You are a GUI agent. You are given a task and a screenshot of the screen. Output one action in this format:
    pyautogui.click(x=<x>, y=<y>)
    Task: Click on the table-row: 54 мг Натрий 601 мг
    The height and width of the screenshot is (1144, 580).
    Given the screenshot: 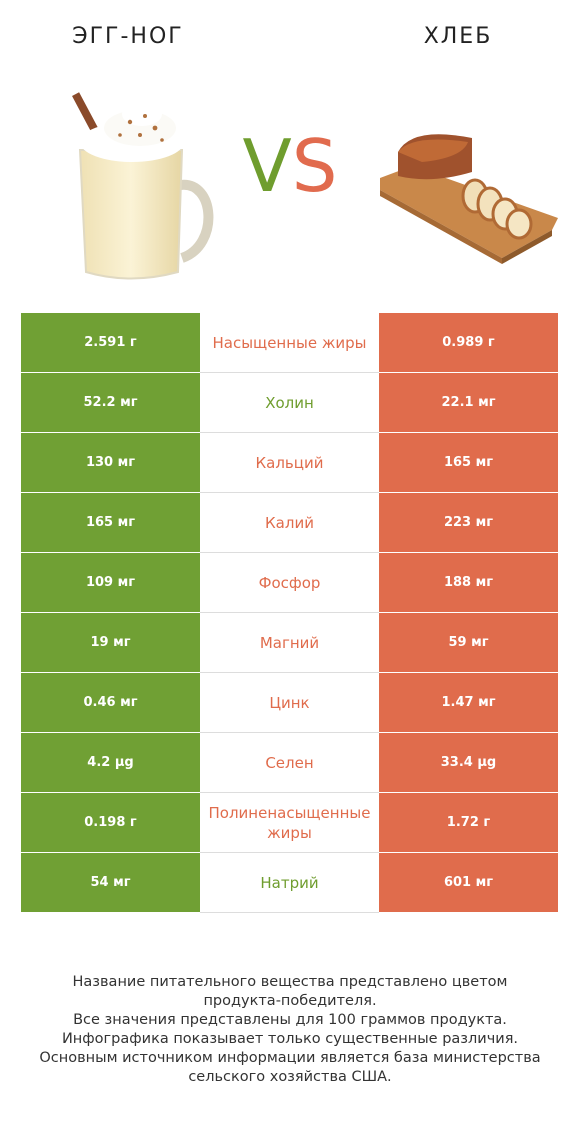 What is the action you would take?
    pyautogui.click(x=289, y=883)
    